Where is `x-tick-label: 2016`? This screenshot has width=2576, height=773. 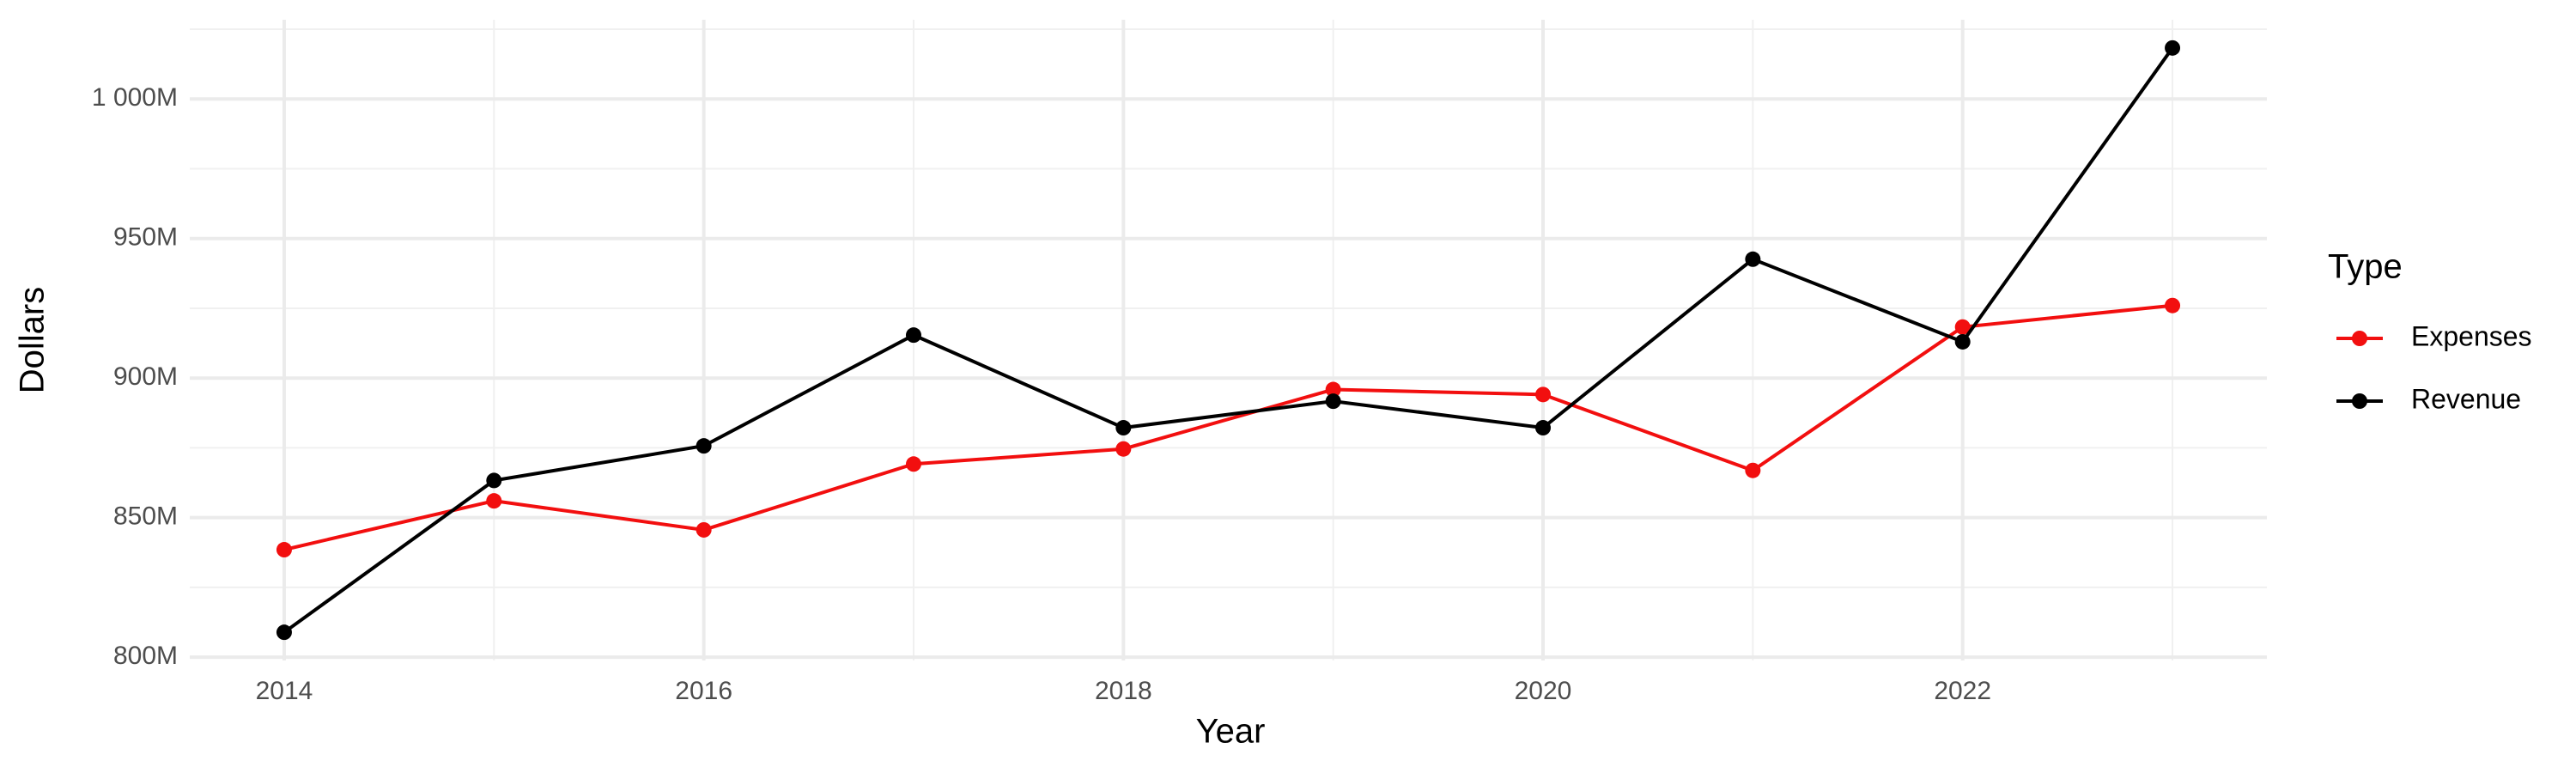
x-tick-label: 2016 is located at coordinates (704, 691).